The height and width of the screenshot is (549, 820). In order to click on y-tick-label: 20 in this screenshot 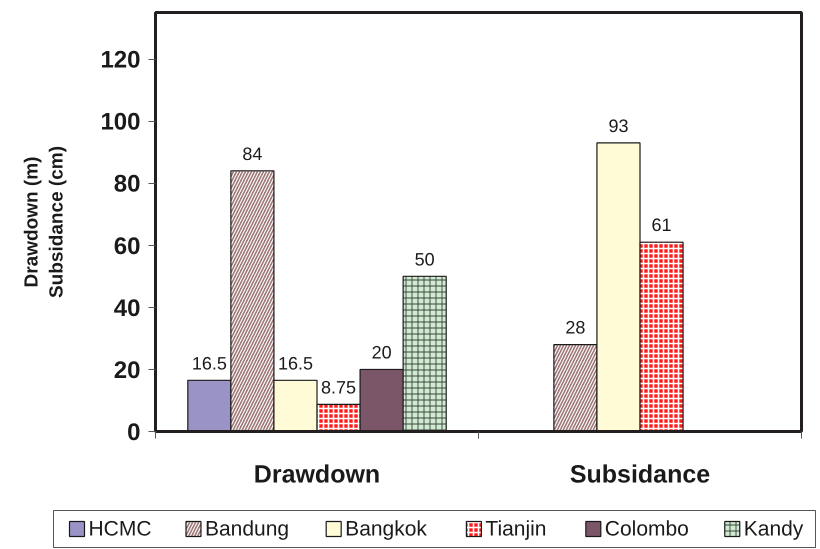, I will do `click(127, 370)`.